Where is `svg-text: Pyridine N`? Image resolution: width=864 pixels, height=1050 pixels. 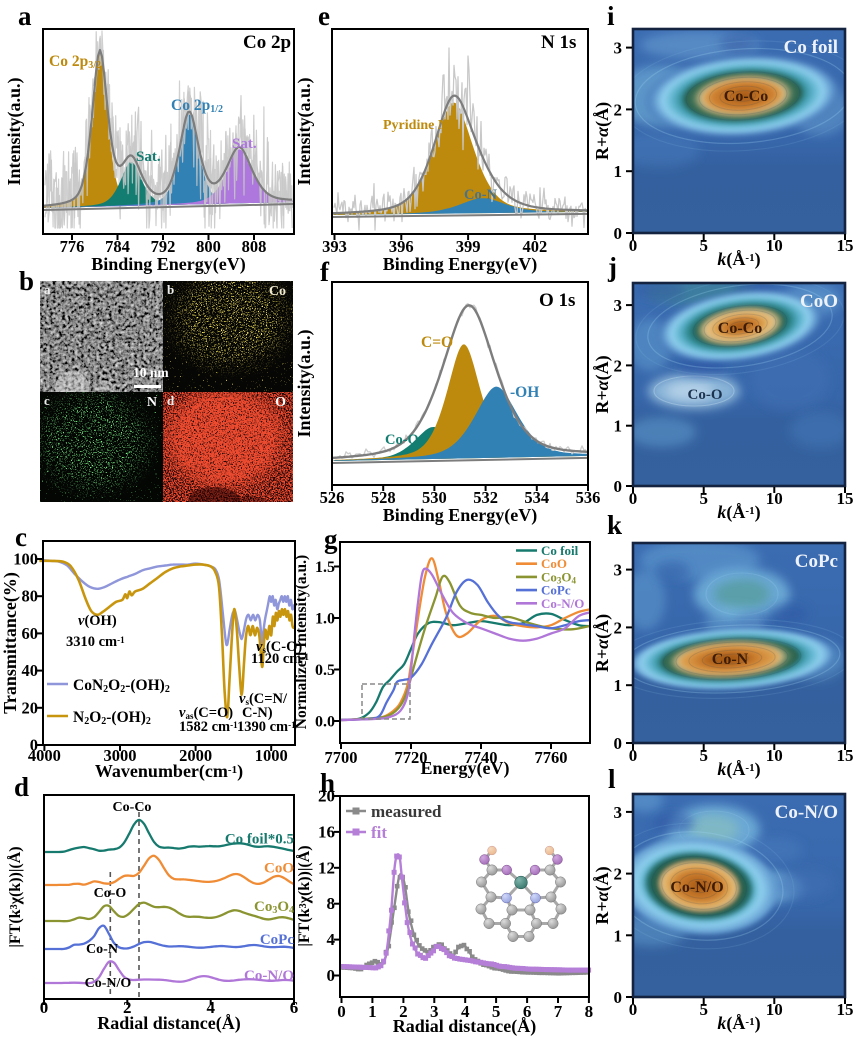
svg-text: Pyridine N is located at coordinates (415, 125).